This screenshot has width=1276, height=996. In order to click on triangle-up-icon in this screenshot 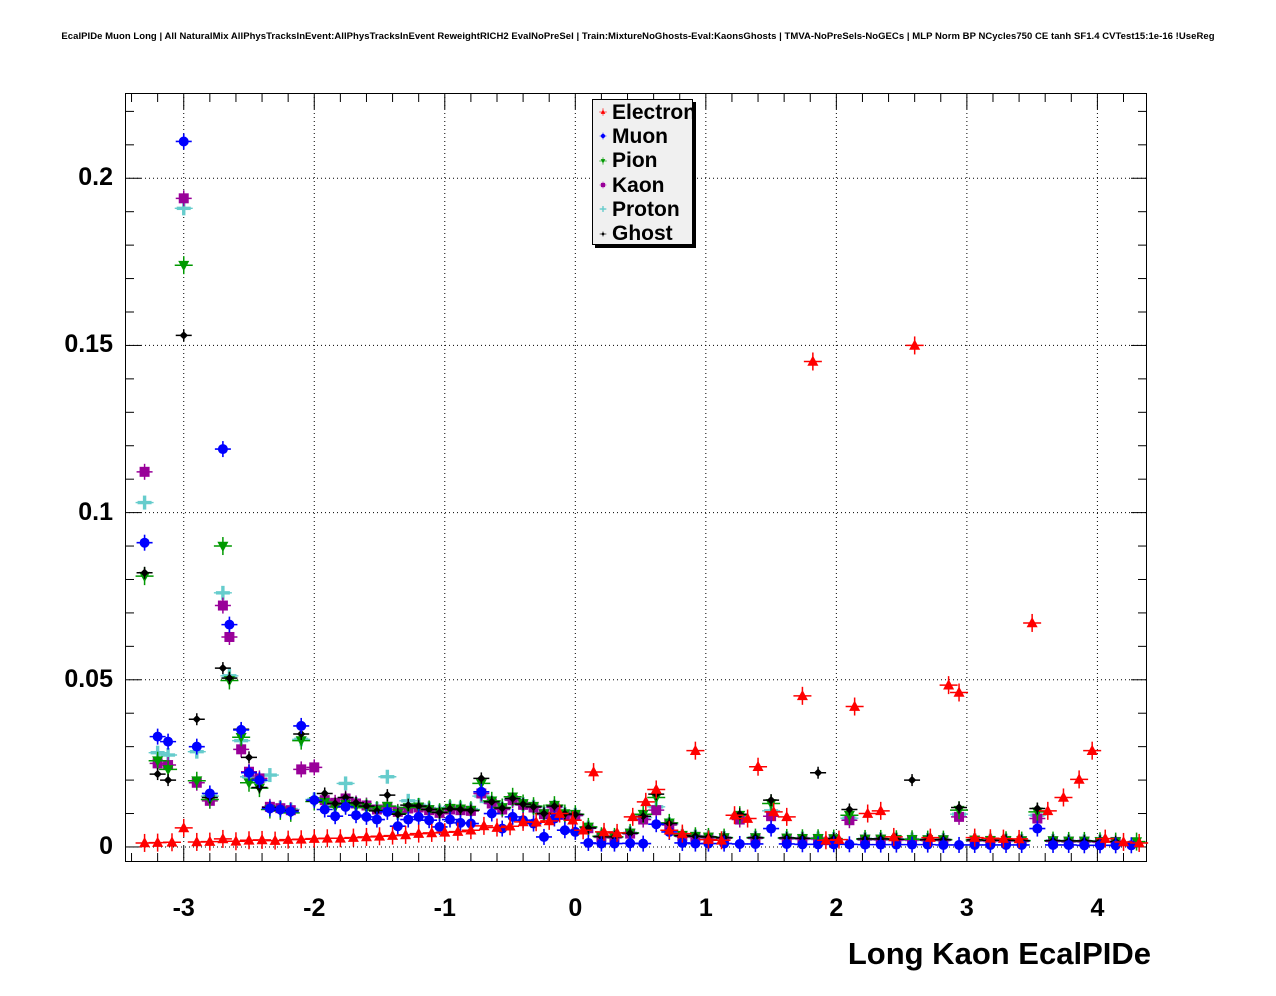, I will do `click(603, 112)`.